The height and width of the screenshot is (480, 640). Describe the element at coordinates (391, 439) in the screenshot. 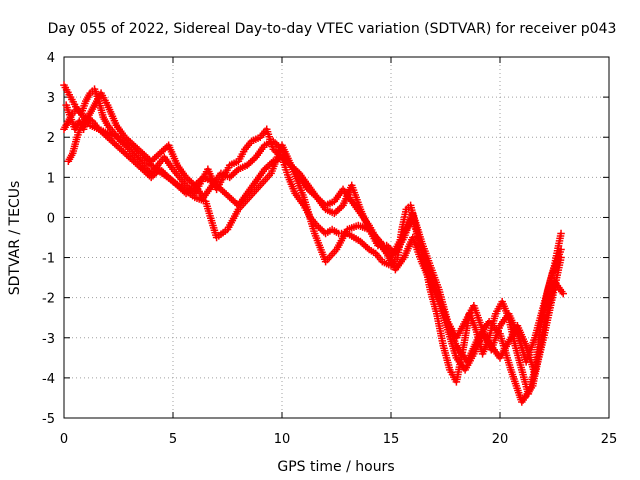

I see `x-tick-label: 15` at that location.